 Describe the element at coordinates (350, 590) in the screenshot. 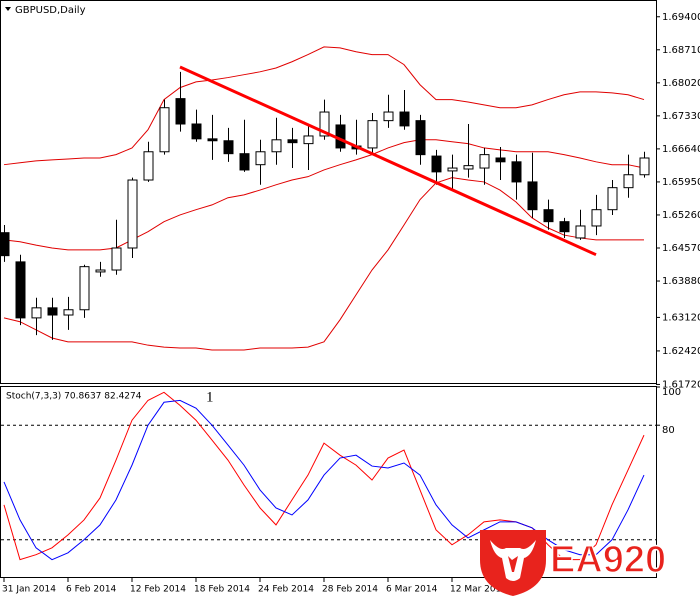

I see `x-tick-label: 28 Feb 2014` at that location.